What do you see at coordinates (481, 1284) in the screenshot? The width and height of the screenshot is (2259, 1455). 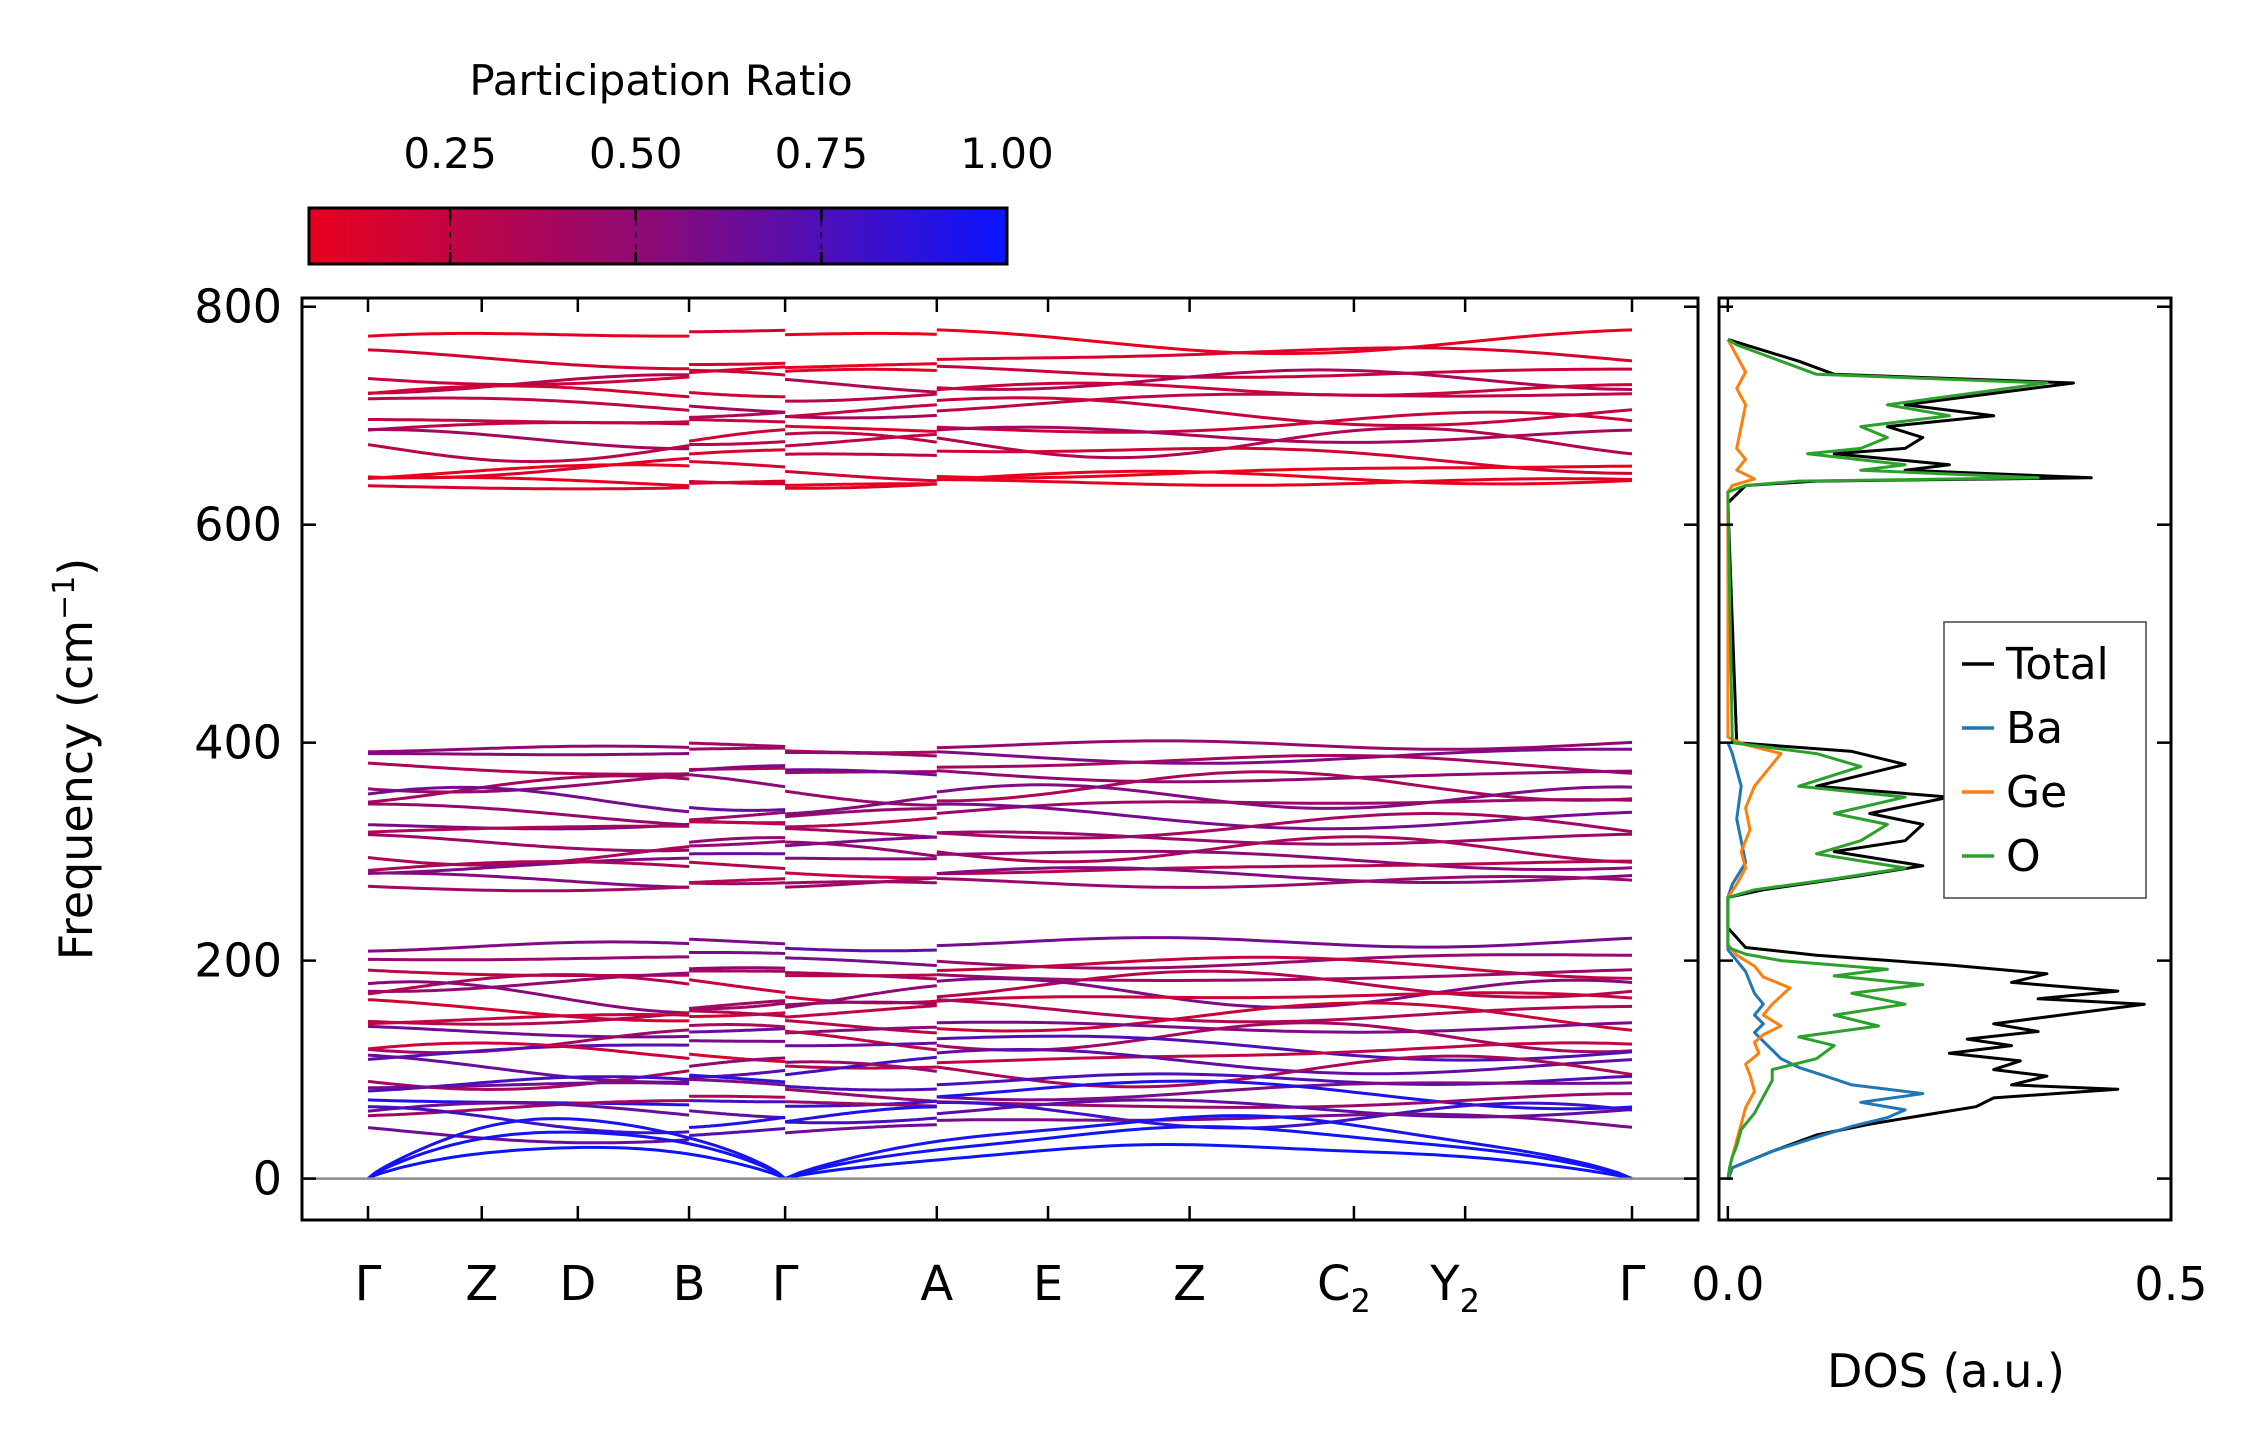 I see `k-point-label: Z` at bounding box center [481, 1284].